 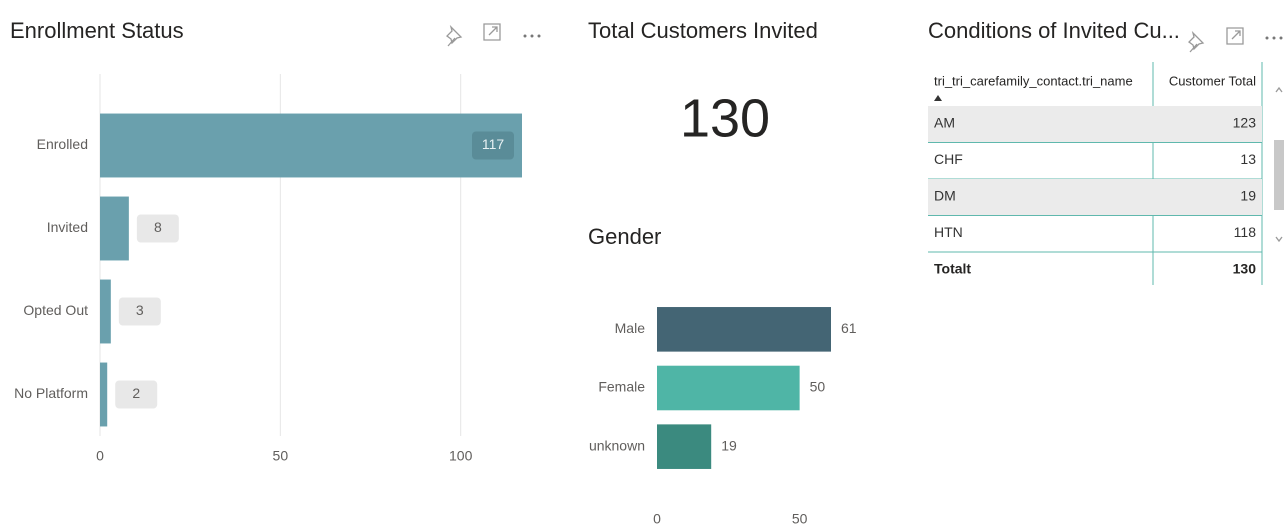 I want to click on cell: AM, so click(x=944, y=123).